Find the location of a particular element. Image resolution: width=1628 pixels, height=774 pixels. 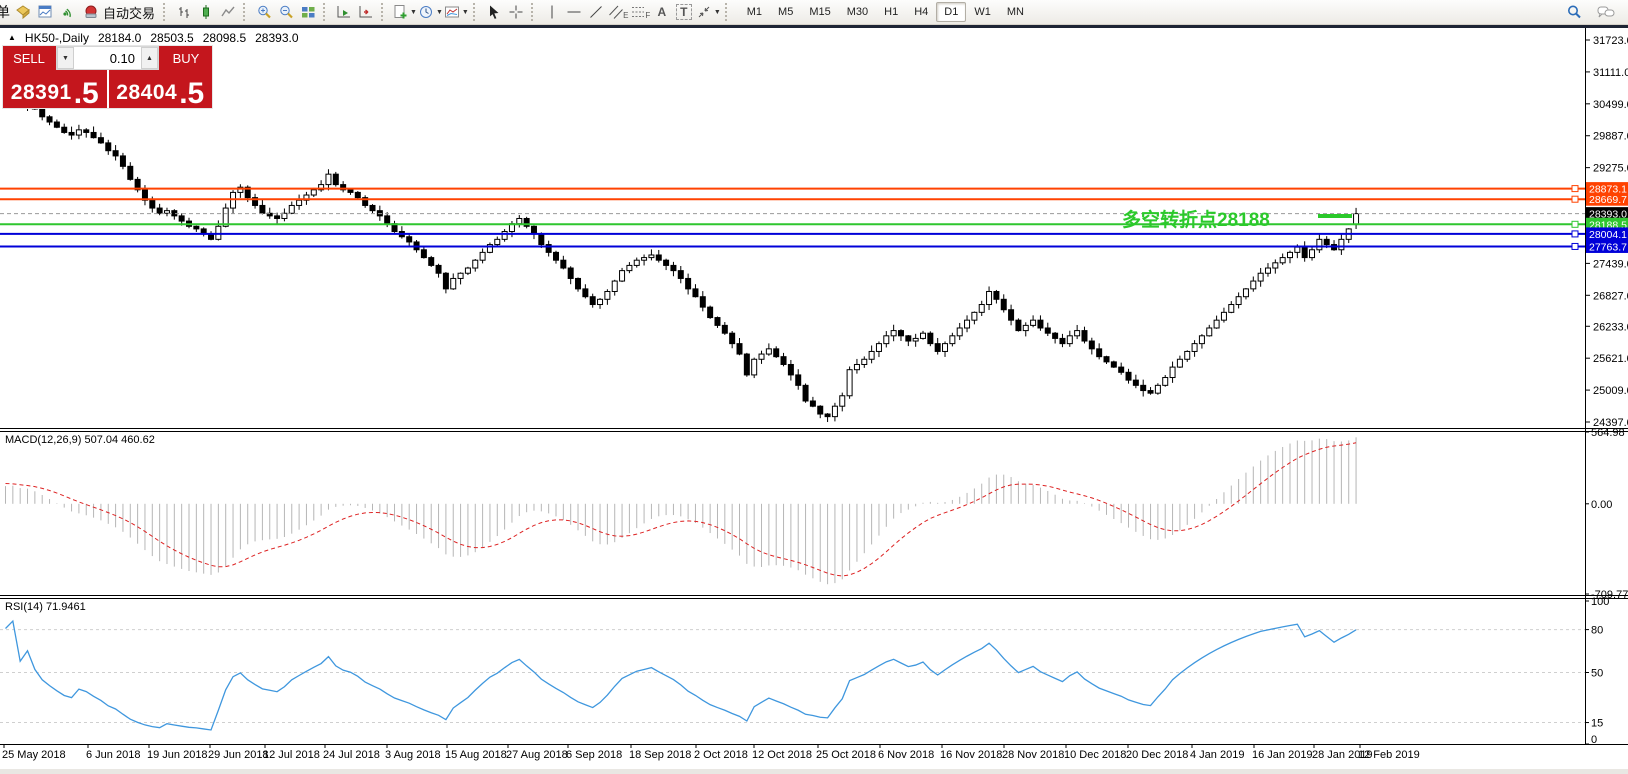

new-order-partial-label: 单 is located at coordinates (5, 12).